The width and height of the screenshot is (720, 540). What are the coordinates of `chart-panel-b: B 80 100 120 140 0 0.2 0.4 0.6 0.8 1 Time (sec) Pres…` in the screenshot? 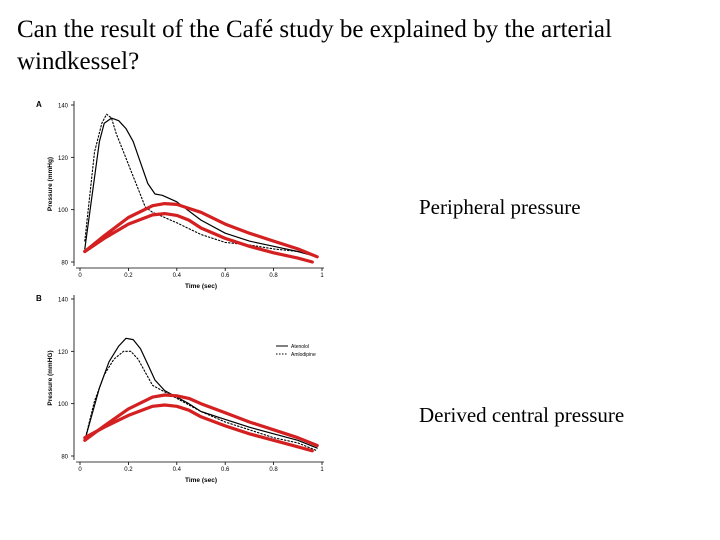 It's located at (180, 389).